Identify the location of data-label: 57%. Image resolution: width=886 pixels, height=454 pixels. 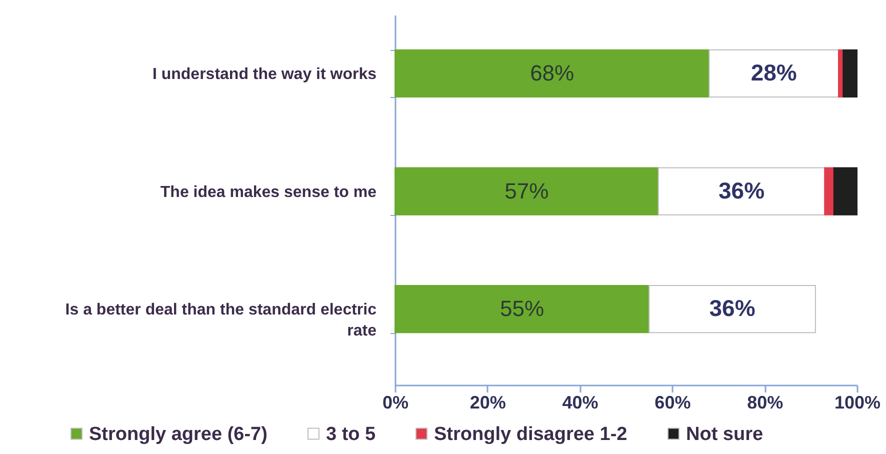
(526, 191).